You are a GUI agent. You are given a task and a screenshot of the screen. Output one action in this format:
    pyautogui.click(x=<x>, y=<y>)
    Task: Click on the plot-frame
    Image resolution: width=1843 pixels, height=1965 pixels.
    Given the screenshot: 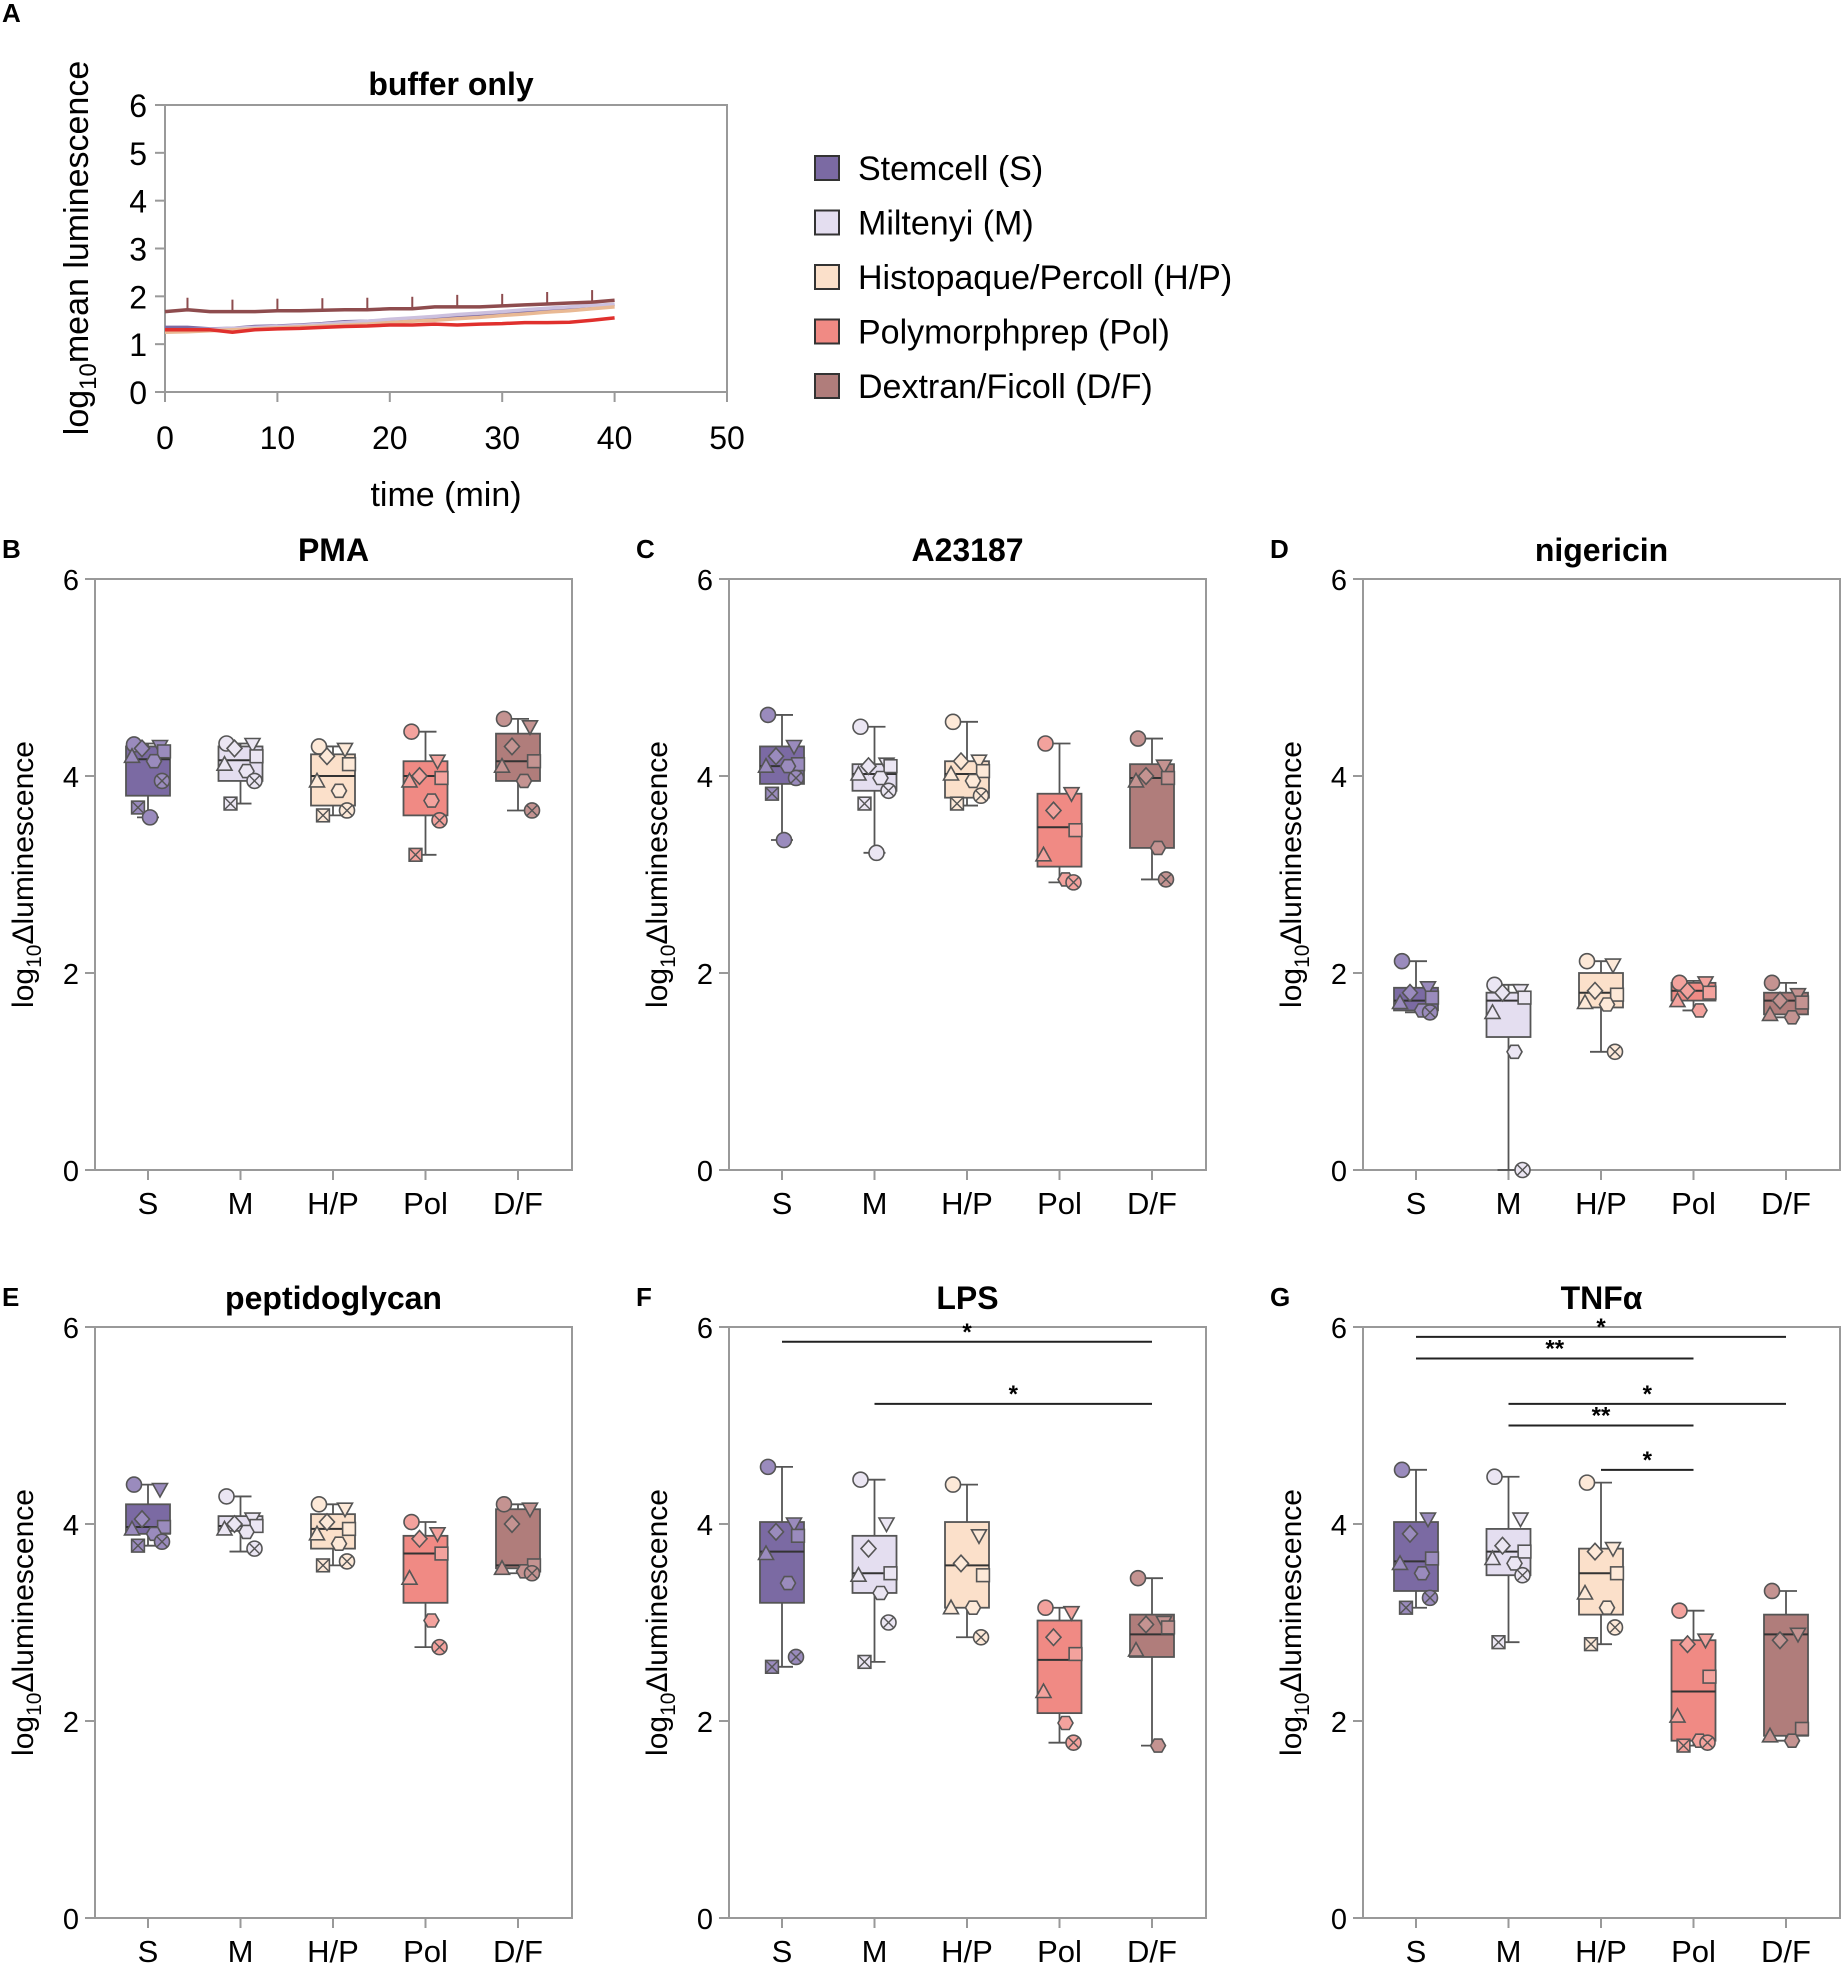 What is the action you would take?
    pyautogui.click(x=446, y=248)
    